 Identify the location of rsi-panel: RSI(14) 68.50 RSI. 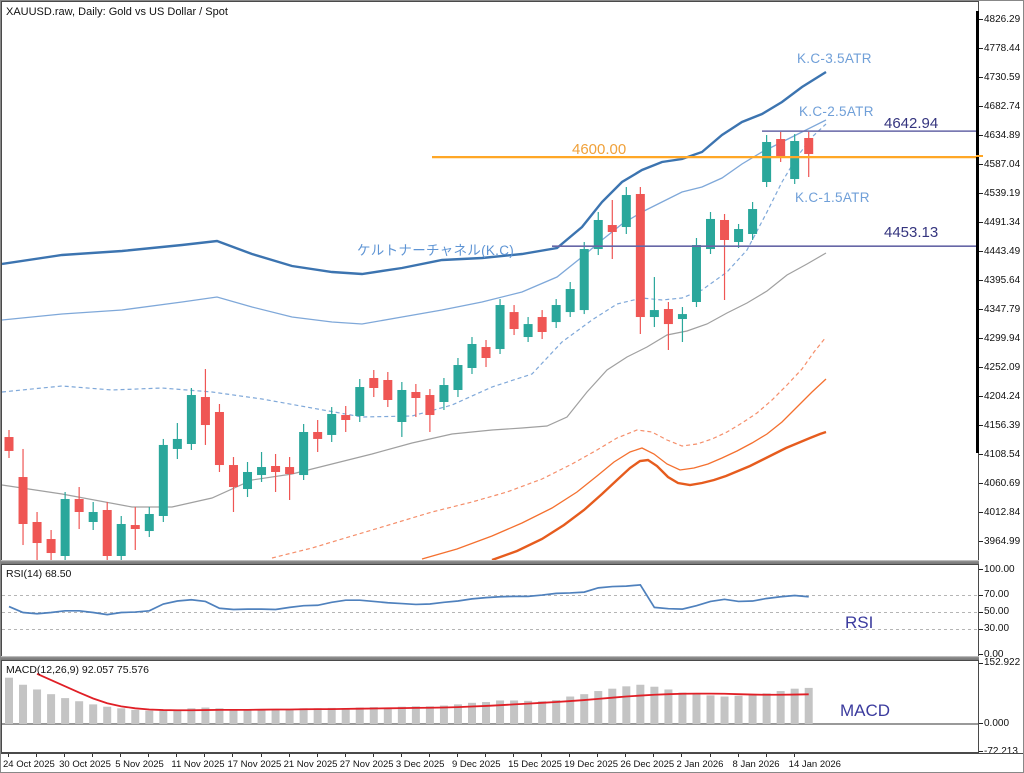
(490, 610).